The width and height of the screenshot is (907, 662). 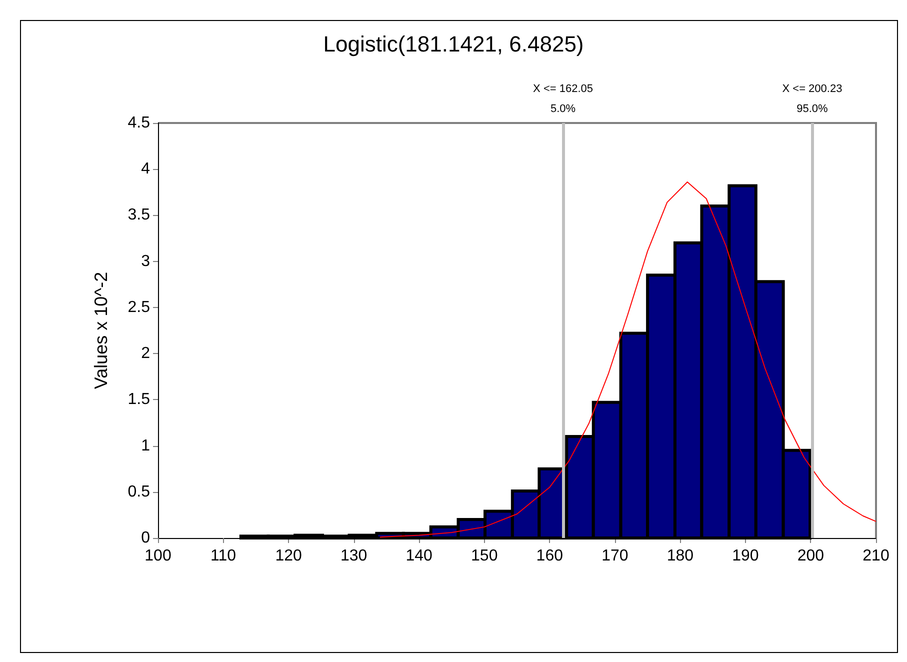 What do you see at coordinates (745, 556) in the screenshot?
I see `x-tick-label: 190` at bounding box center [745, 556].